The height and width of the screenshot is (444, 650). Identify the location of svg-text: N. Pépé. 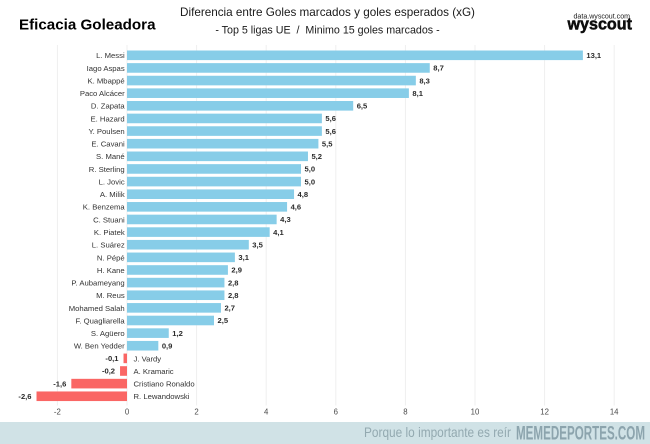
(111, 257).